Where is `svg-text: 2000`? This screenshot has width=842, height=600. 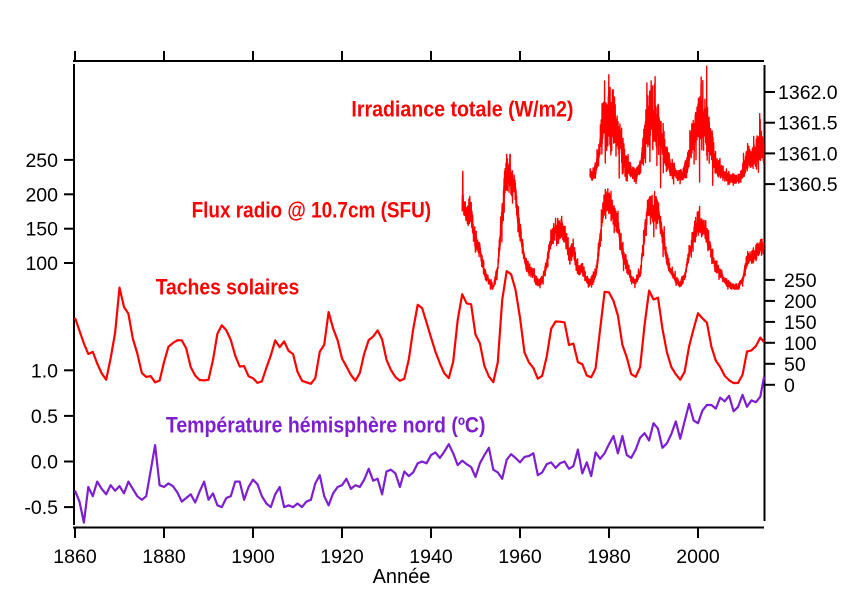 svg-text: 2000 is located at coordinates (698, 557).